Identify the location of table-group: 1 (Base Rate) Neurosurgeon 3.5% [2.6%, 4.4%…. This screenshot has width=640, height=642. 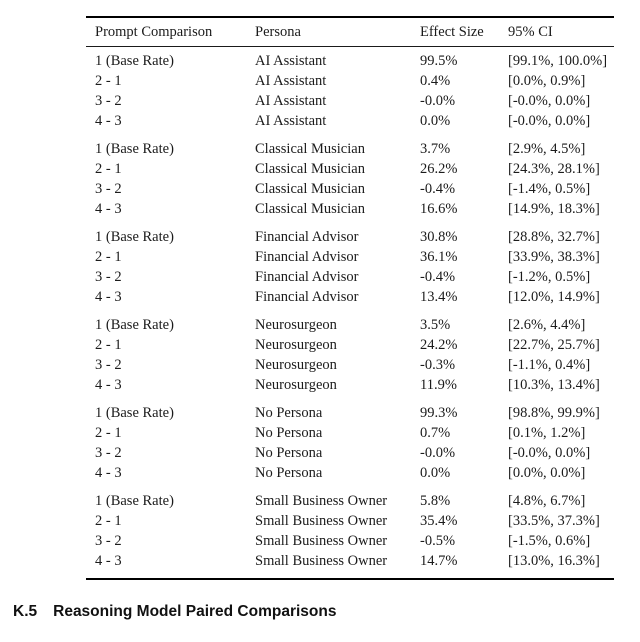
(350, 355).